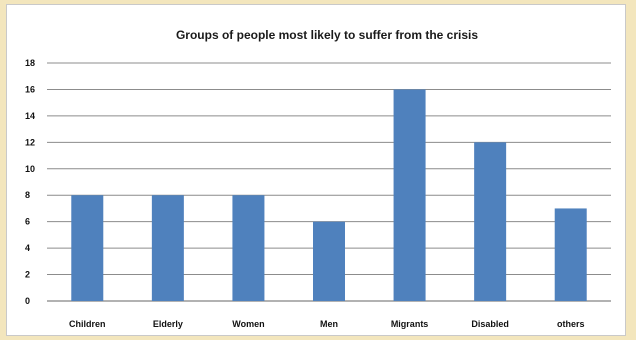  What do you see at coordinates (490, 221) in the screenshot?
I see `bar-disabled` at bounding box center [490, 221].